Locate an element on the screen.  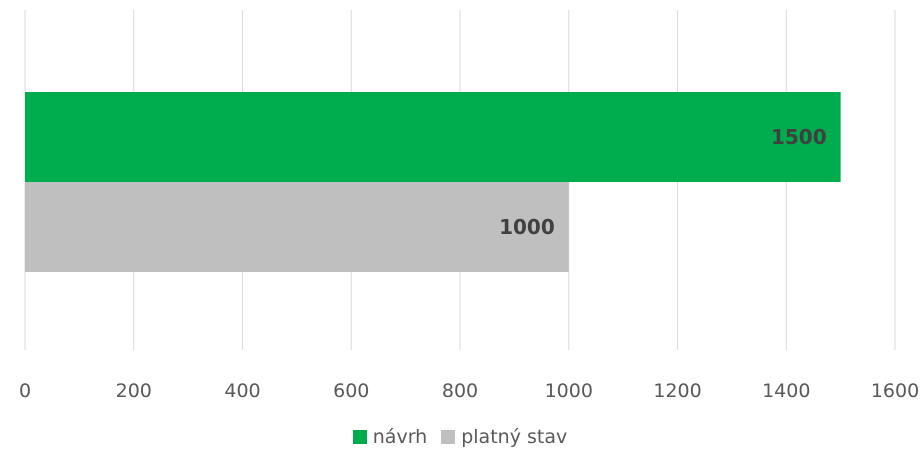
legend-swatch-navrh is located at coordinates (359, 437).